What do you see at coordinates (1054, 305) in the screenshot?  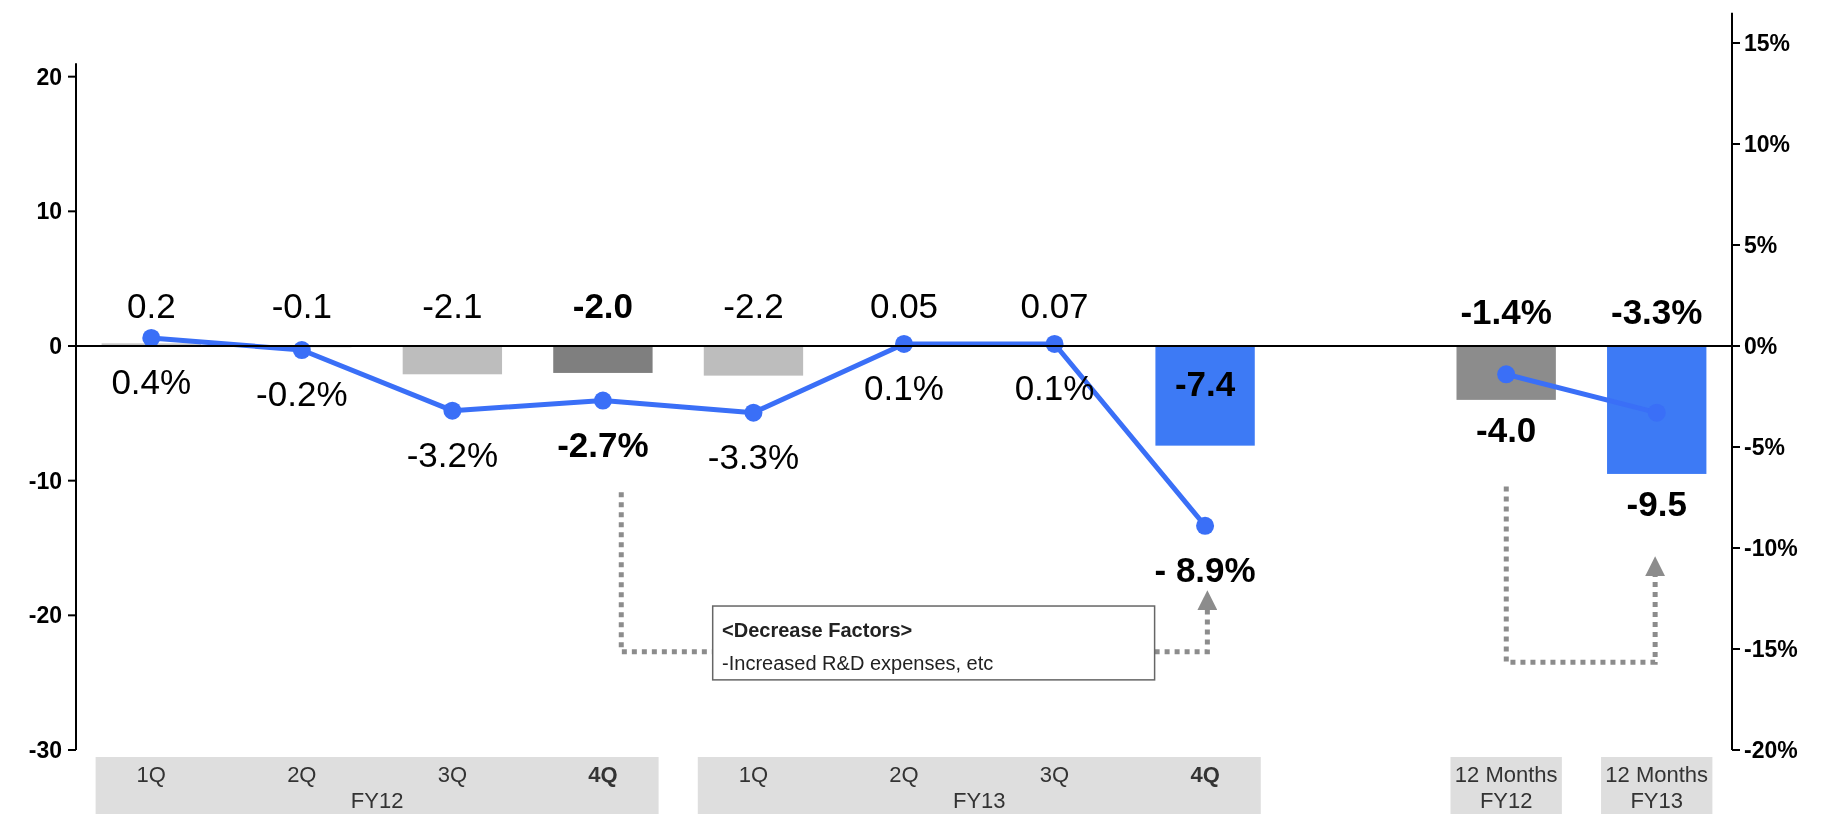 I see `data-label: 0.07` at bounding box center [1054, 305].